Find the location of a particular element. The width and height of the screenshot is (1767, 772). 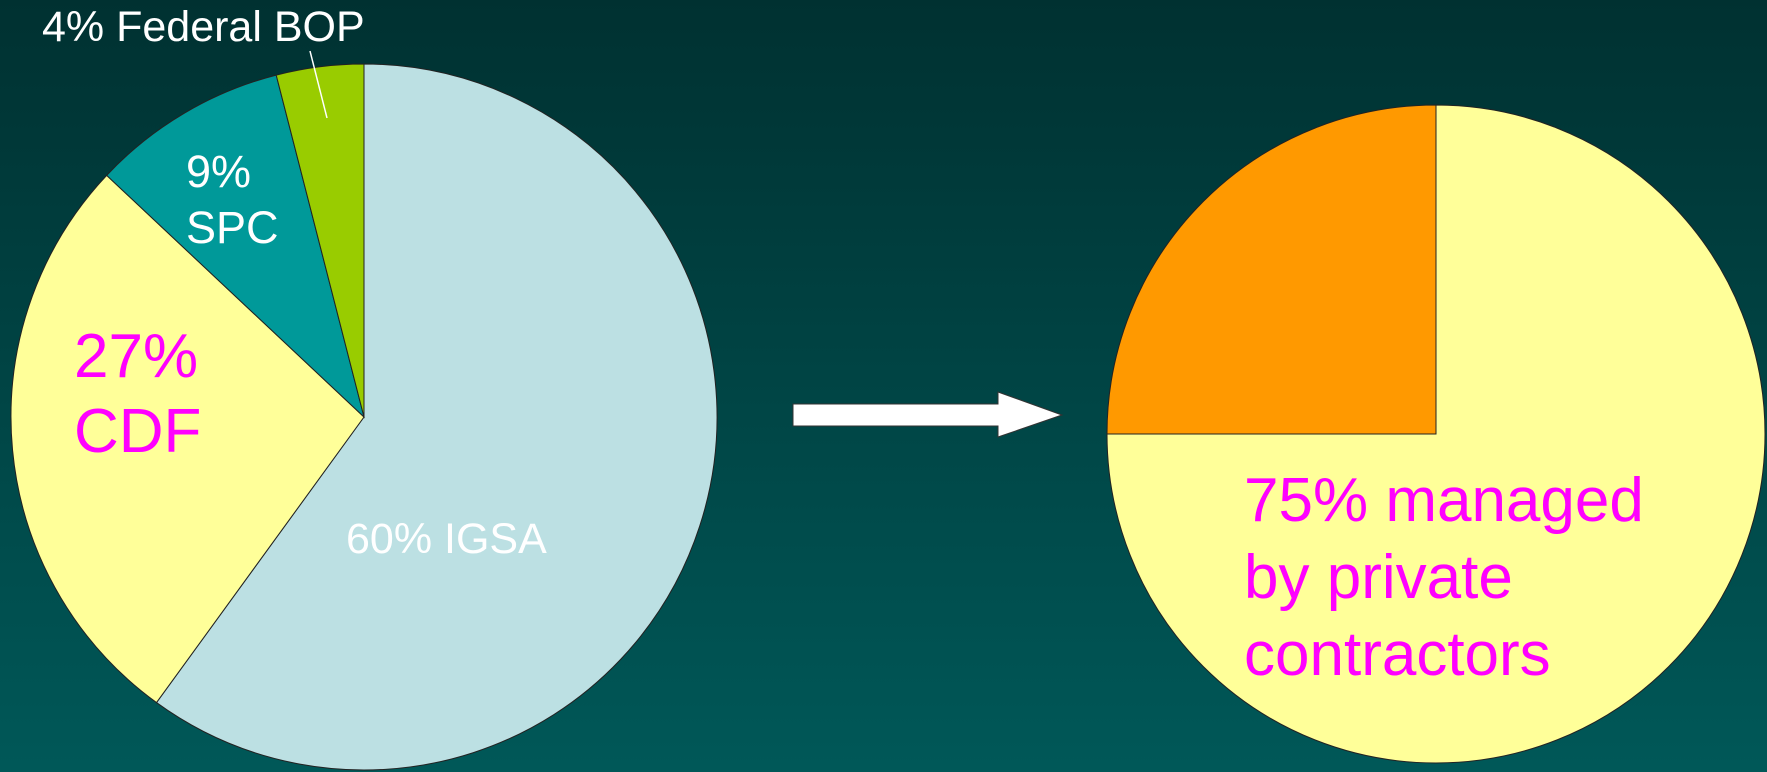

slice-label: 60% IGSA is located at coordinates (446, 539).